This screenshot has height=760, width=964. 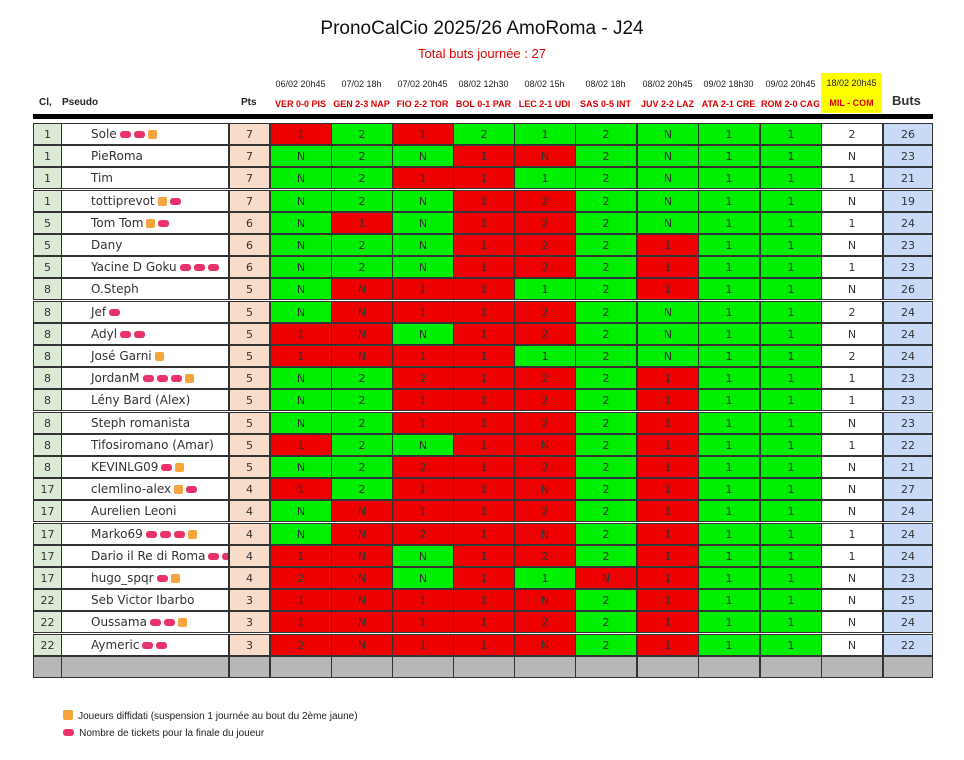 I want to click on match-label: LEC 2-1 UDI, so click(x=544, y=104).